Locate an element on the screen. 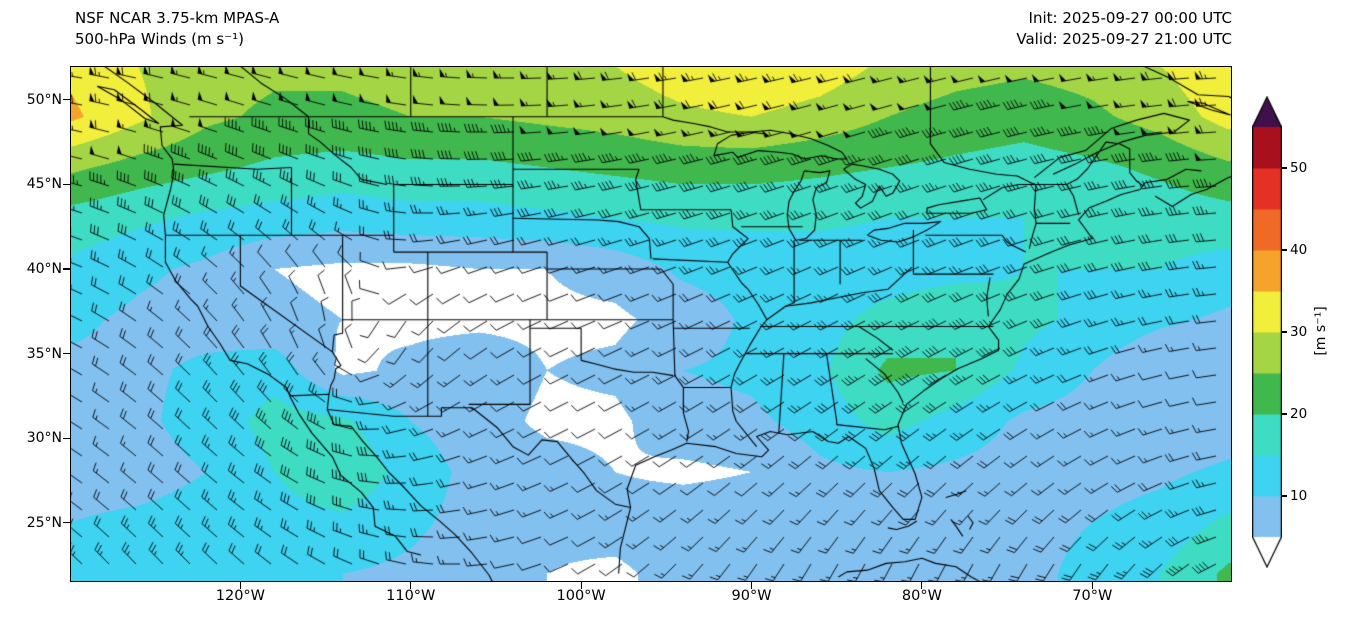  chart-title: NSF NCAR 3.75-km MPAS-A is located at coordinates (177, 18).